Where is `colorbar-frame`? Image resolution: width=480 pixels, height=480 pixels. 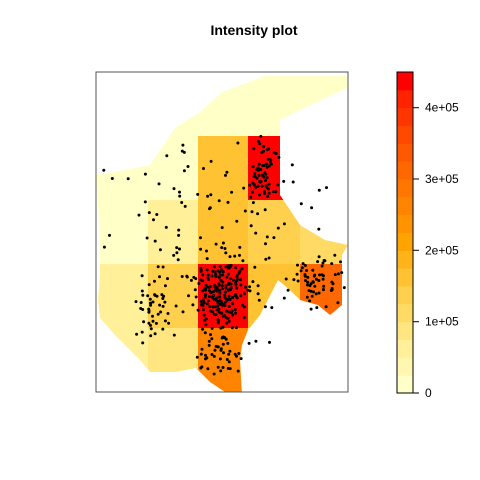
colorbar-frame is located at coordinates (405, 232).